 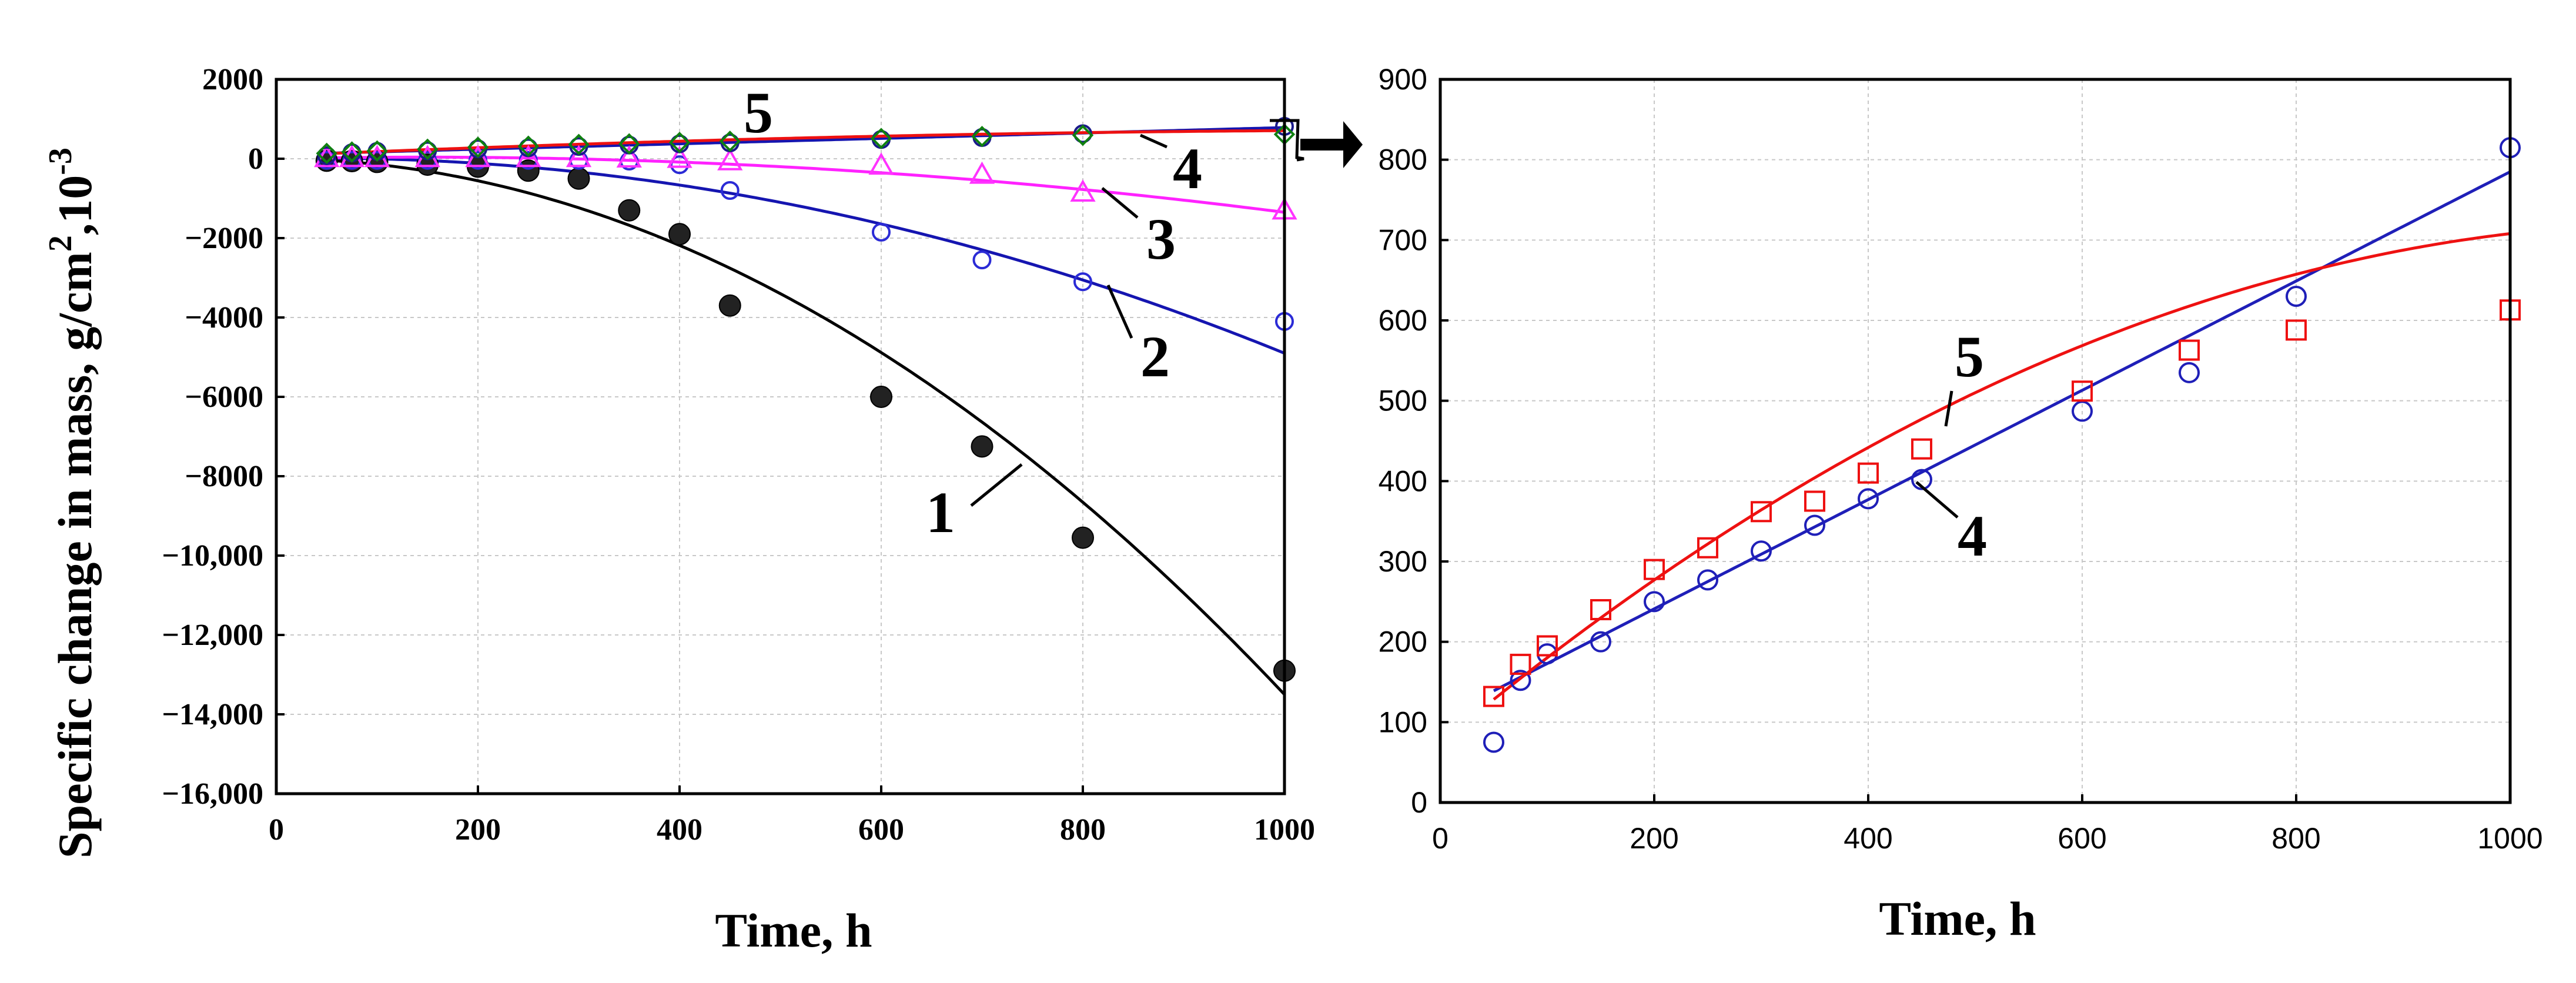 What do you see at coordinates (973, 312) in the screenshot?
I see `left-curve-labels: 1 2 34 5` at bounding box center [973, 312].